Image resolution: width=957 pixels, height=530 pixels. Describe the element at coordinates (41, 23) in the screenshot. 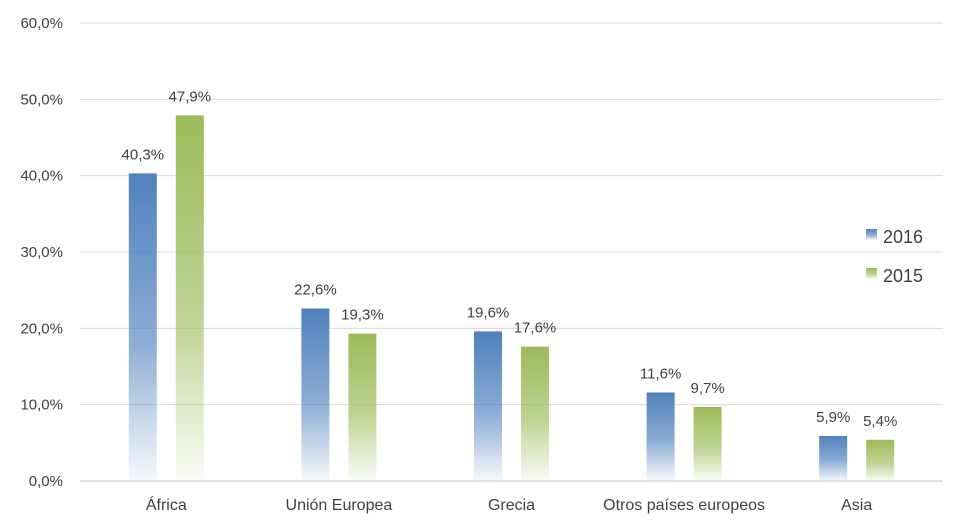

I see `y-tick-label: 60,0%` at that location.